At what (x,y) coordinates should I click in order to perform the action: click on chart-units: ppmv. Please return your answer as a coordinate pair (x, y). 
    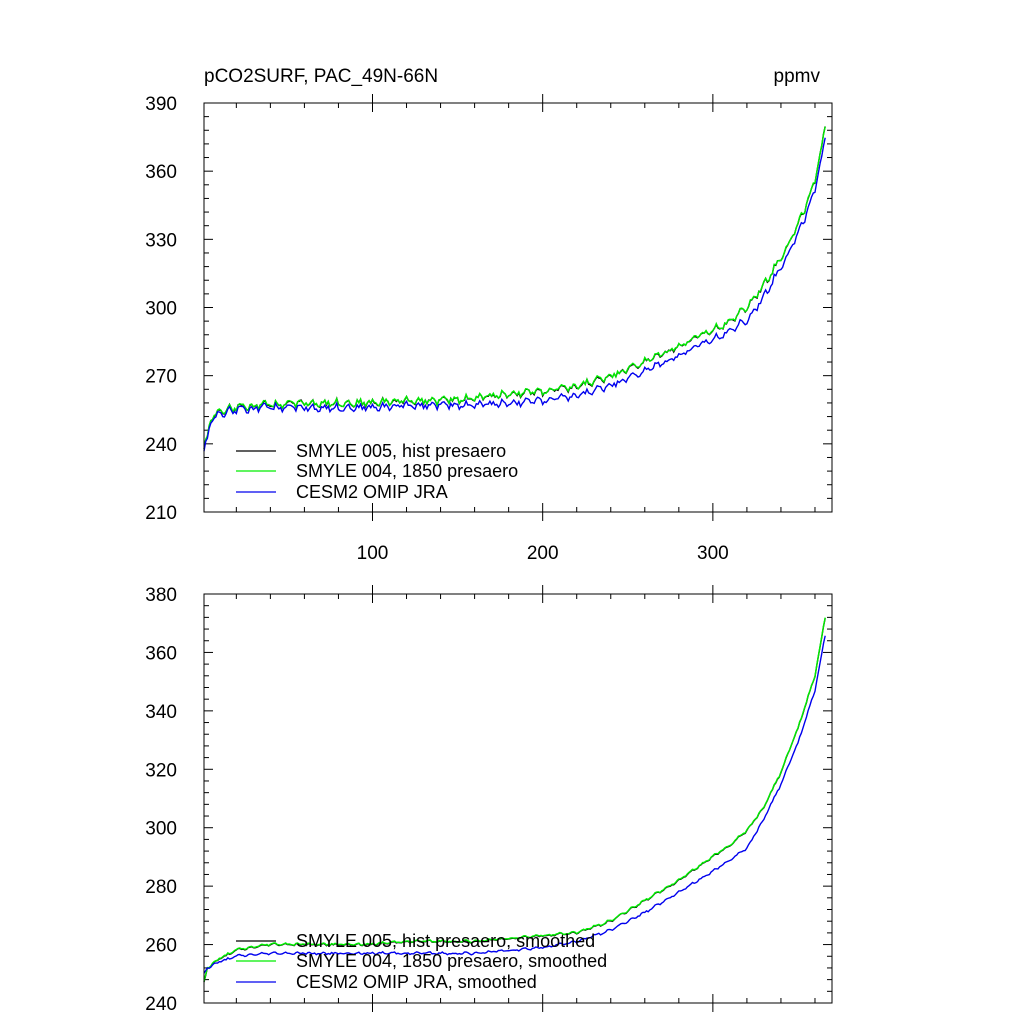
    Looking at the image, I should click on (797, 76).